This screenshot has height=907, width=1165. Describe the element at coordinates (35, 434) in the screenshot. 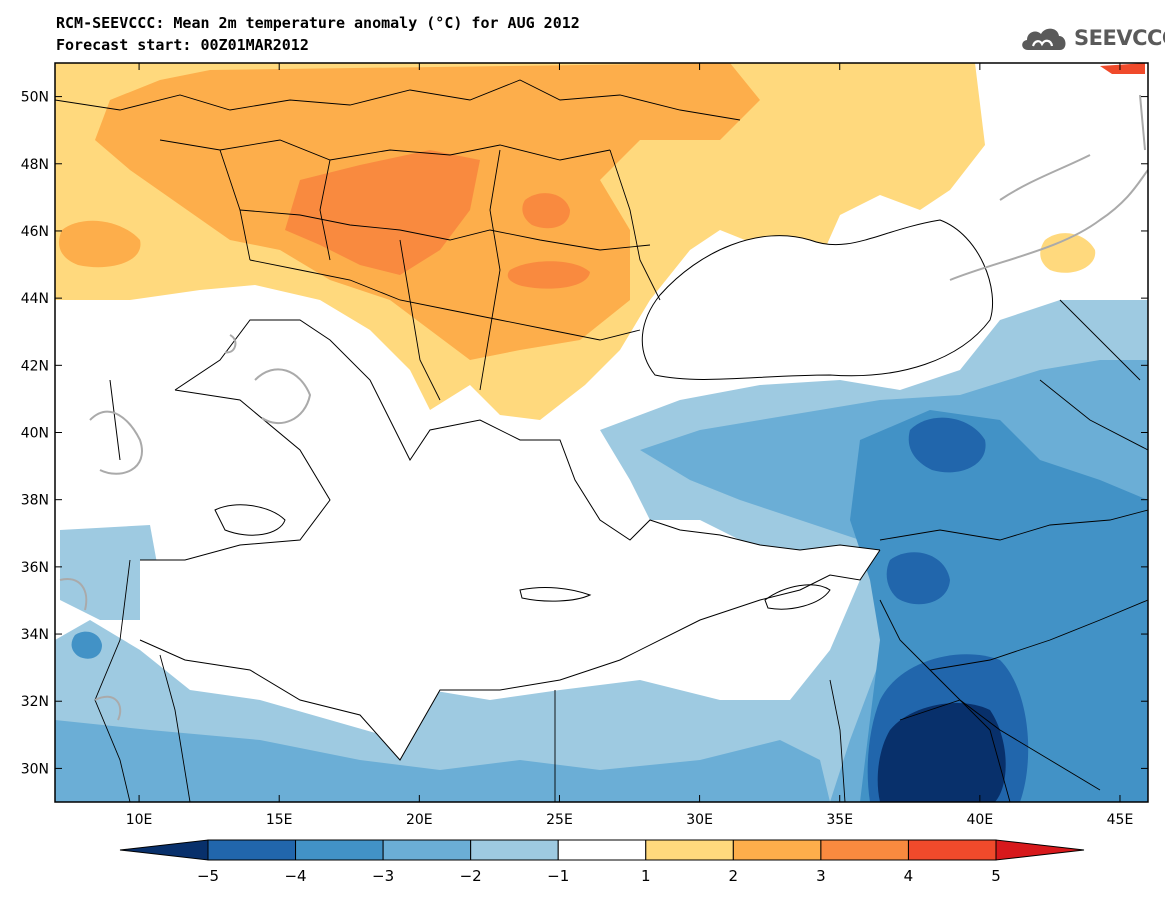

I see `y-tick-label: 40N` at that location.